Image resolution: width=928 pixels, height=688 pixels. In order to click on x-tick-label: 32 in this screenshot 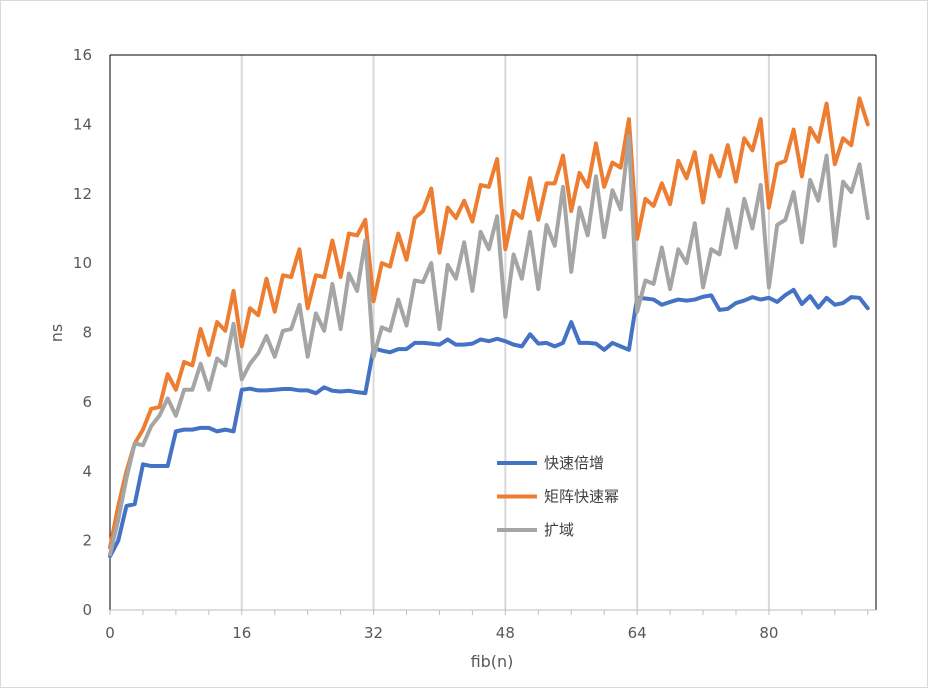, I will do `click(373, 633)`.